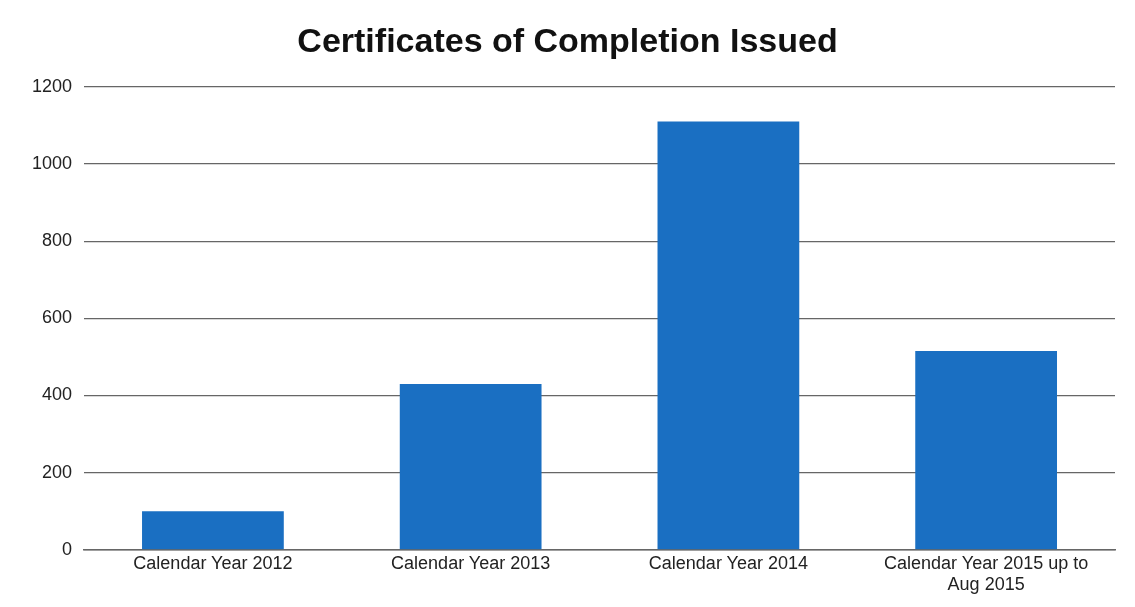 This screenshot has height=607, width=1135. What do you see at coordinates (57, 240) in the screenshot?
I see `y-tick-label: 800` at bounding box center [57, 240].